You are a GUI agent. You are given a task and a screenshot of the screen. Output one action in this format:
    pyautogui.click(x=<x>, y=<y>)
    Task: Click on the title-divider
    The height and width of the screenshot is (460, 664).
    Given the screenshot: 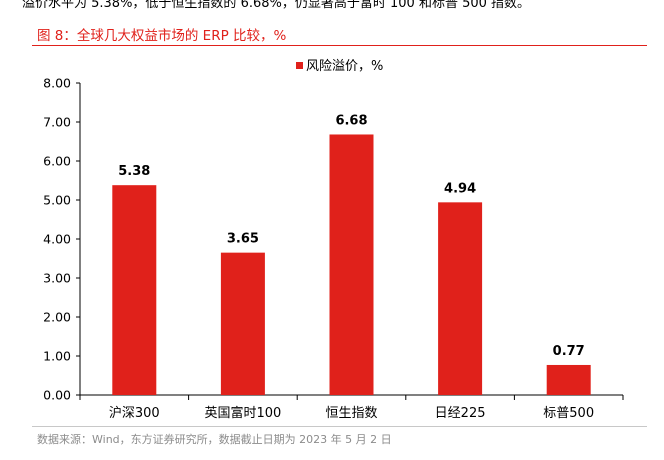 What is the action you would take?
    pyautogui.click(x=339, y=45)
    